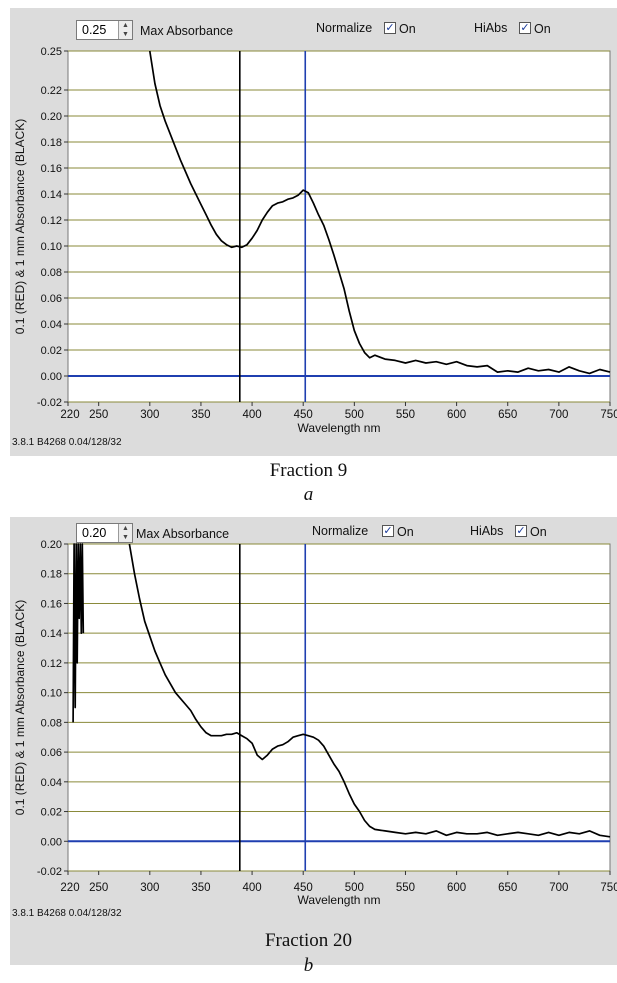 The width and height of the screenshot is (617, 983). What do you see at coordinates (78, 633) in the screenshot?
I see `absorbance-trace` at bounding box center [78, 633].